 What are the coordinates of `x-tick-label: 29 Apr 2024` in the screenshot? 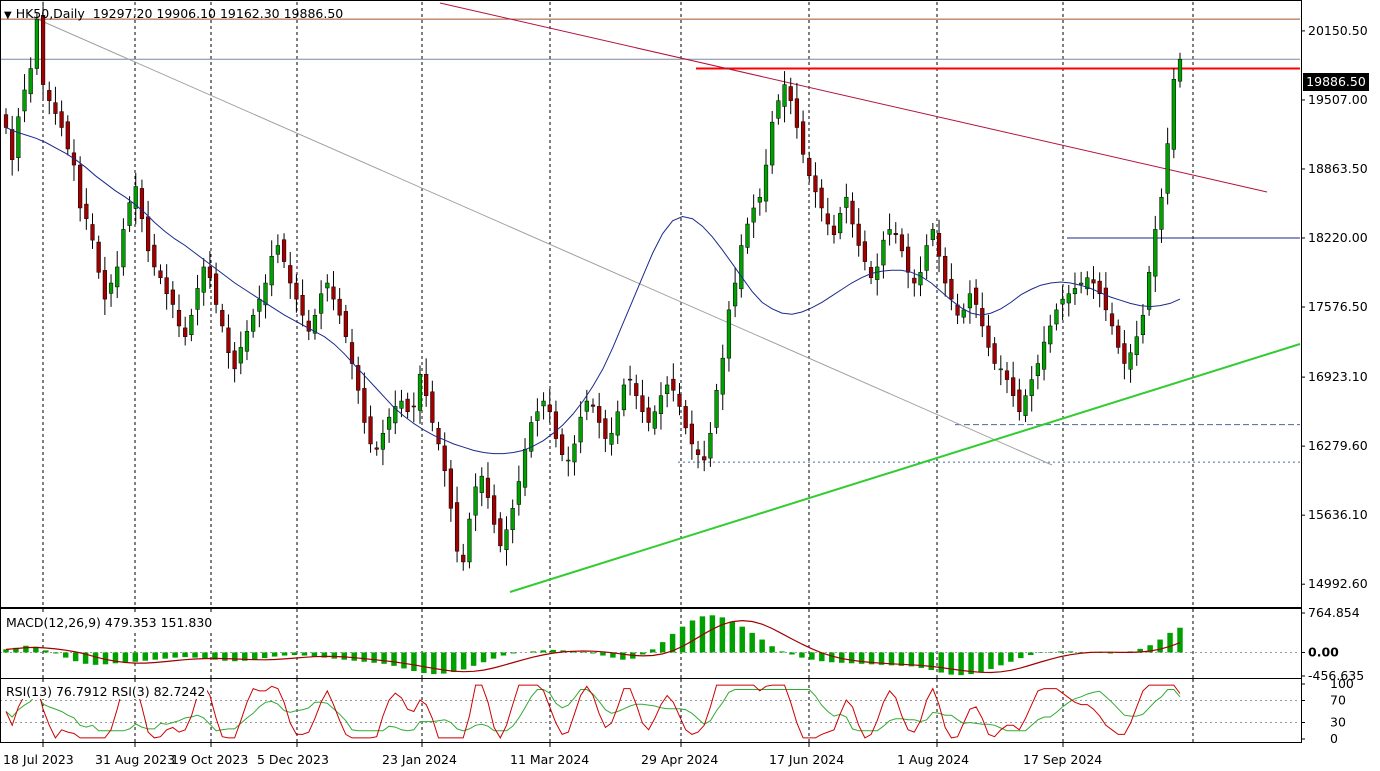 It's located at (679, 759).